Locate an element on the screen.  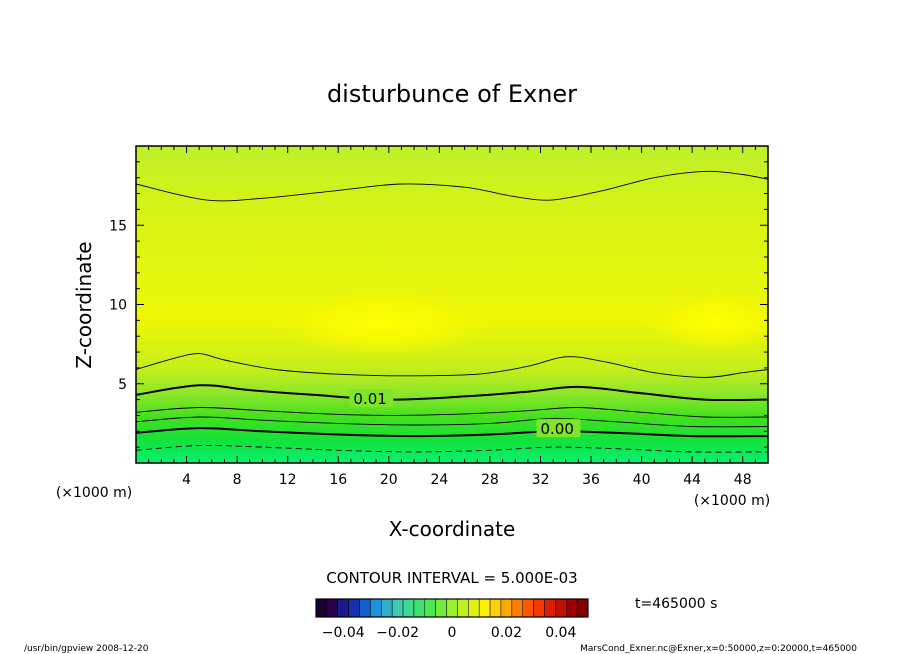
x-tick-label: 44 is located at coordinates (692, 480).